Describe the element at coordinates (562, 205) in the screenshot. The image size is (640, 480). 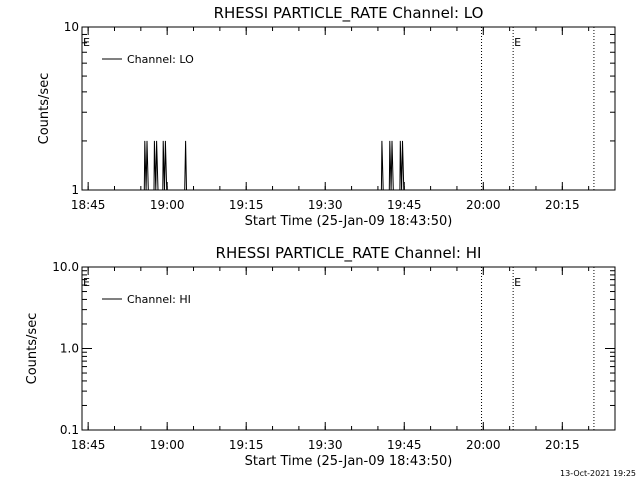
I see `x-tick-label-0-6: 20:15` at that location.